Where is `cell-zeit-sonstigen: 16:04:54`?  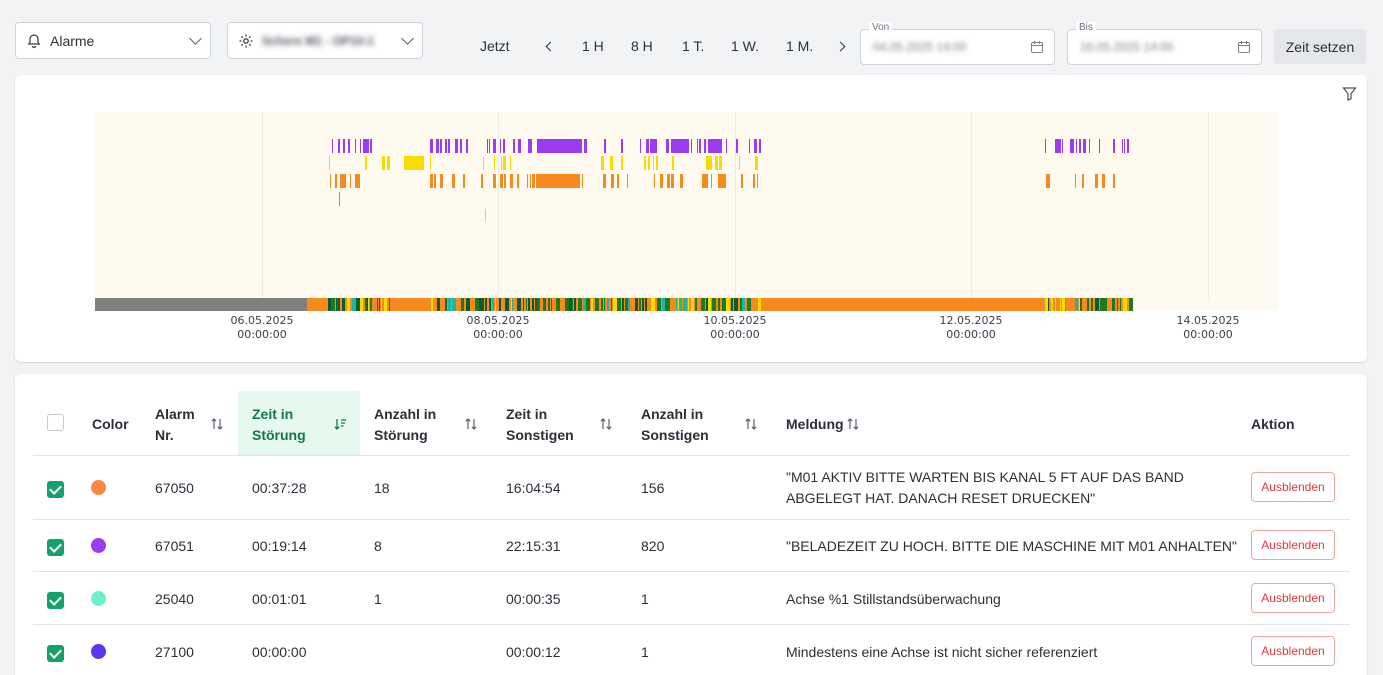 cell-zeit-sonstigen: 16:04:54 is located at coordinates (533, 488).